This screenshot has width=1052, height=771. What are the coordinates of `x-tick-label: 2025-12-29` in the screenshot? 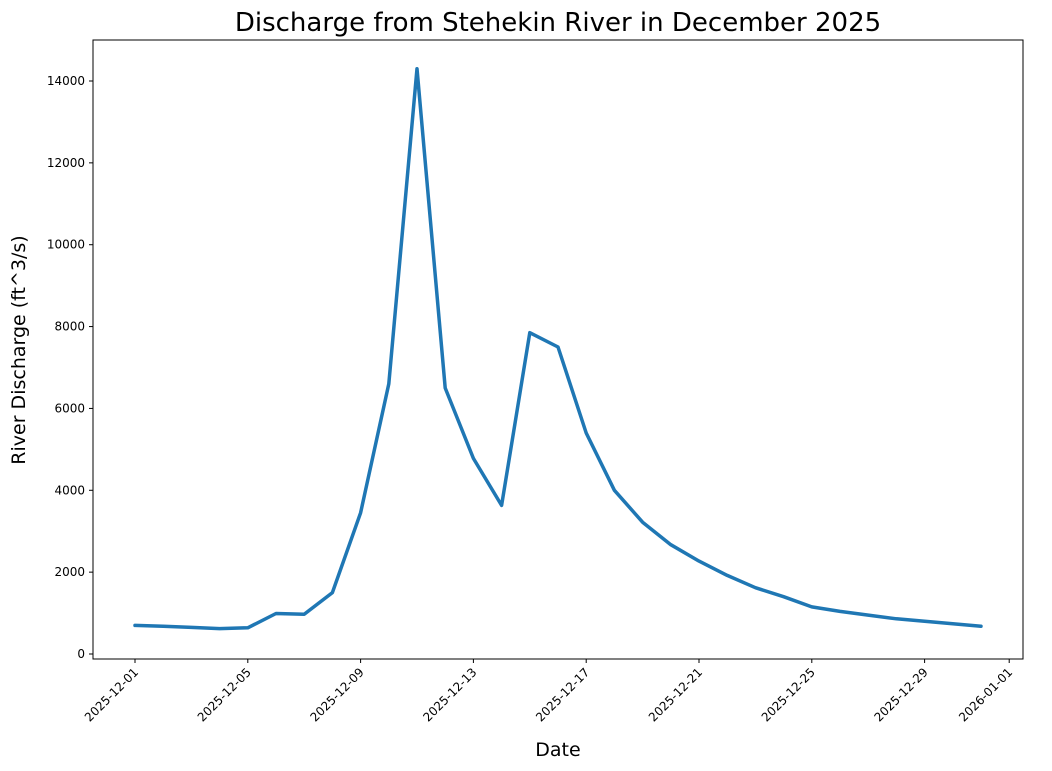 It's located at (901, 694).